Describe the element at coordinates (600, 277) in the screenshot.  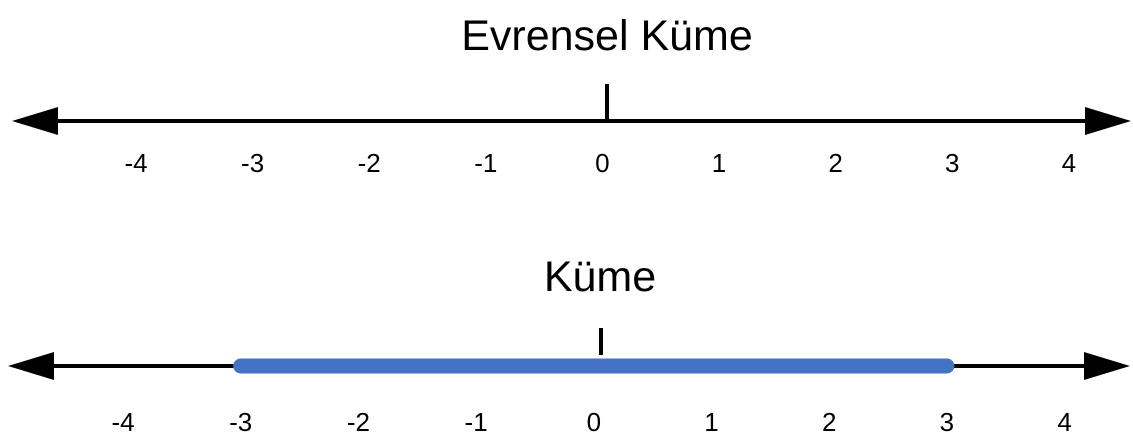
I see `title-set: Küme` at that location.